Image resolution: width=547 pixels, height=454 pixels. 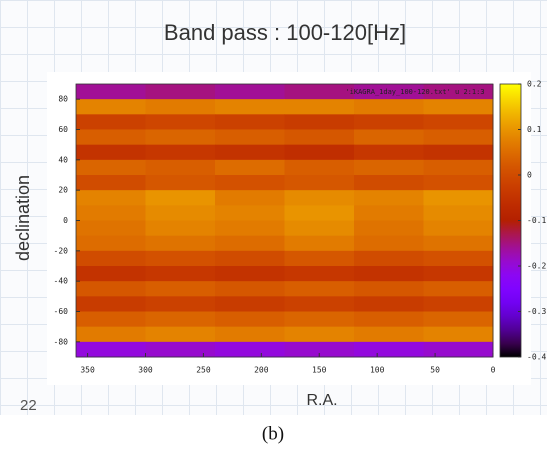 I want to click on y-tick-label: -20, so click(x=61, y=250).